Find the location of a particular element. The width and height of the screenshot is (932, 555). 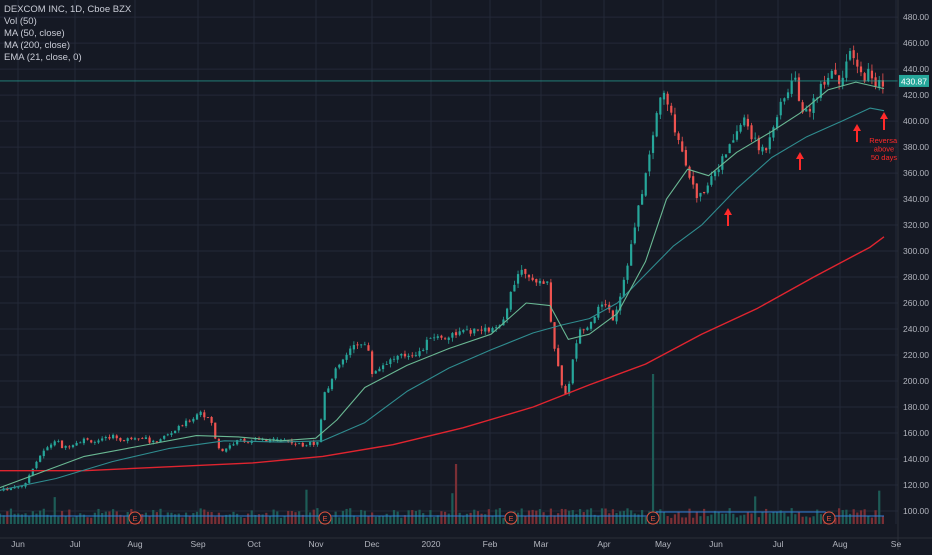

x-tick-label: Se is located at coordinates (896, 544).